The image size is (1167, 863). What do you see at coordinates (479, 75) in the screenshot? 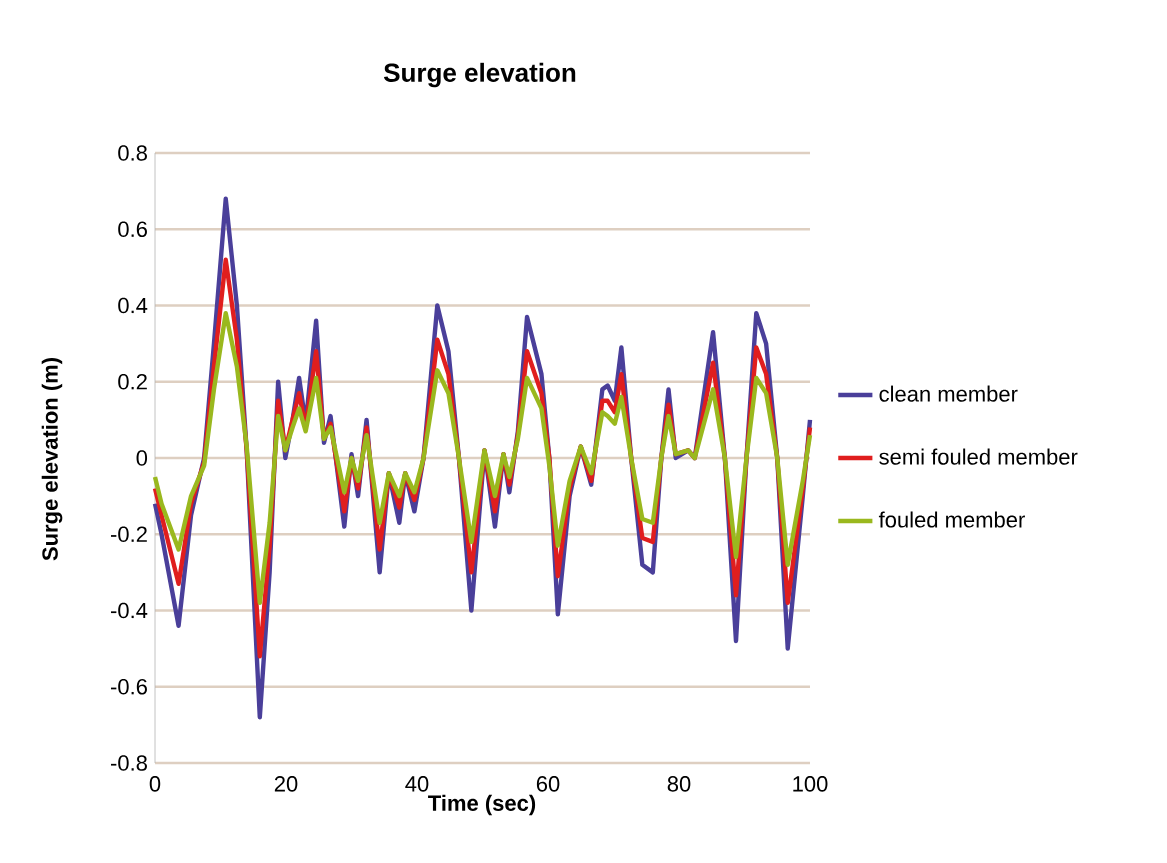
I see `chart-title: Surge elevation` at bounding box center [479, 75].